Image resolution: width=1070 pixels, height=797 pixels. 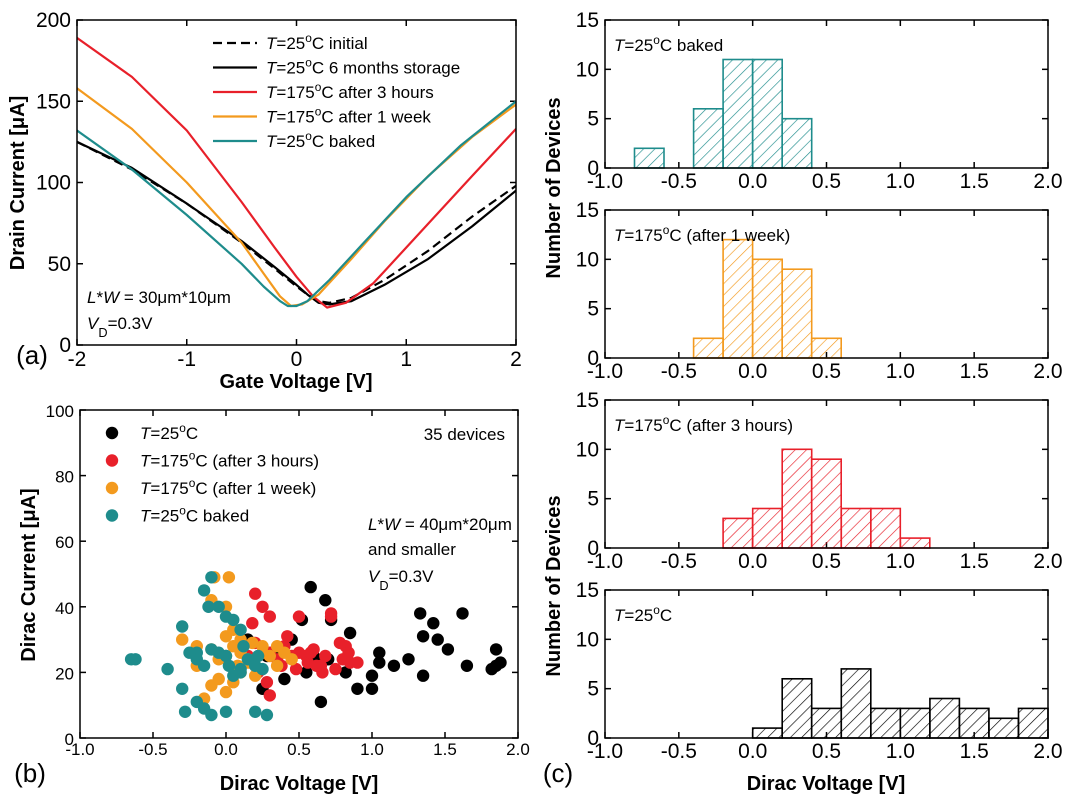 What do you see at coordinates (752, 561) in the screenshot?
I see `x-tick-label: 0.0` at bounding box center [752, 561].